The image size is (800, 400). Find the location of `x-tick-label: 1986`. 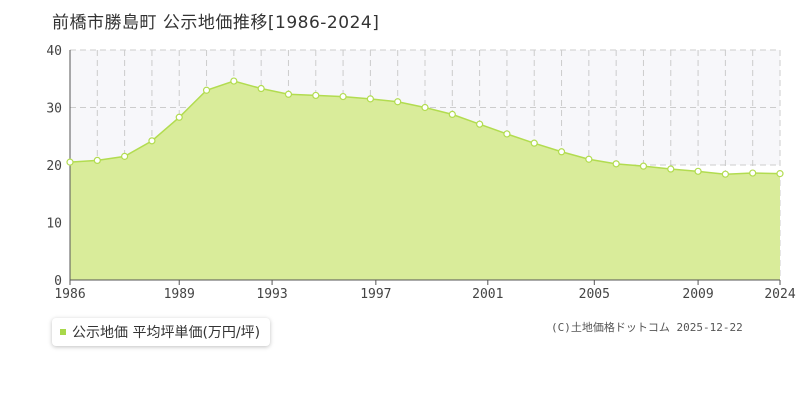

x-tick-label: 1986 is located at coordinates (69, 294).